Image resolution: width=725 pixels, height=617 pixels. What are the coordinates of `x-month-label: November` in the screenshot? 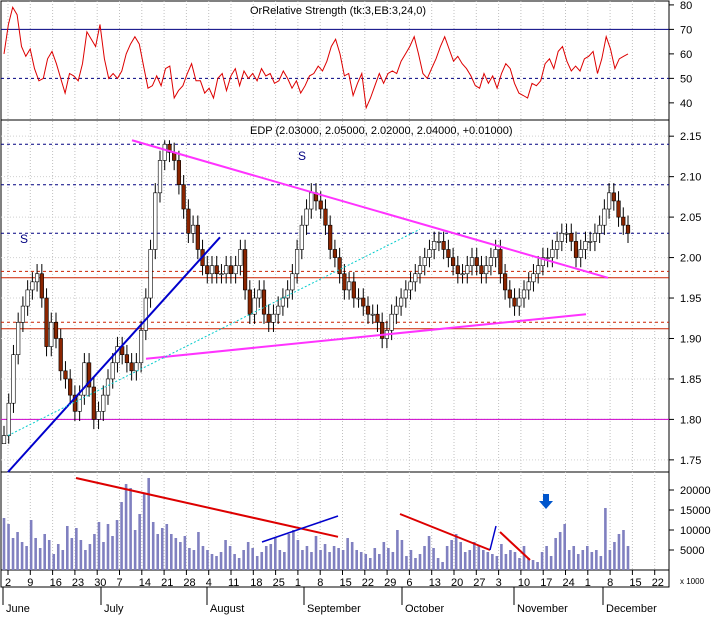 It's located at (542, 609).